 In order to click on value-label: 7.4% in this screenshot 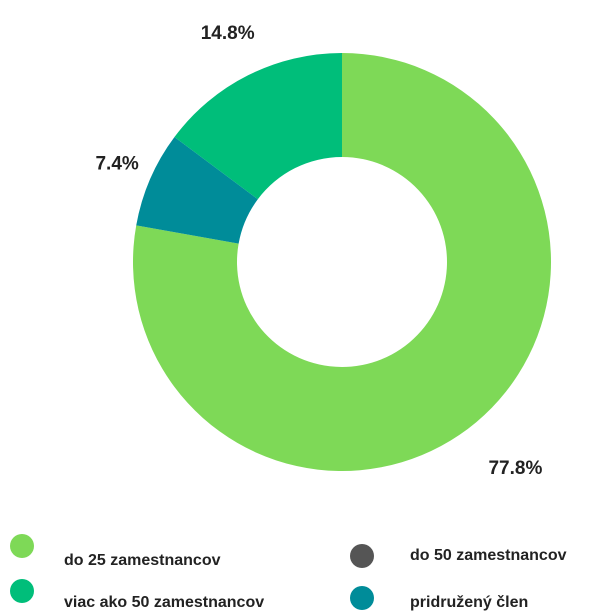, I will do `click(116, 164)`.